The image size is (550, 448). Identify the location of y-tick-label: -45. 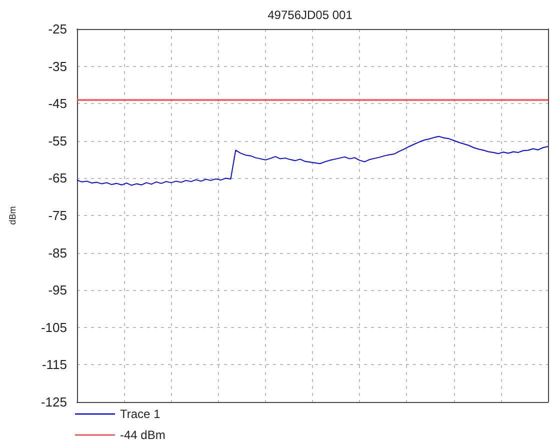
(57, 104).